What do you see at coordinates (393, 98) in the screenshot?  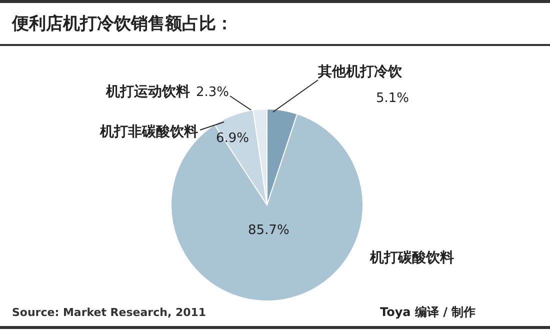 I see `data-label: 5.1%` at bounding box center [393, 98].